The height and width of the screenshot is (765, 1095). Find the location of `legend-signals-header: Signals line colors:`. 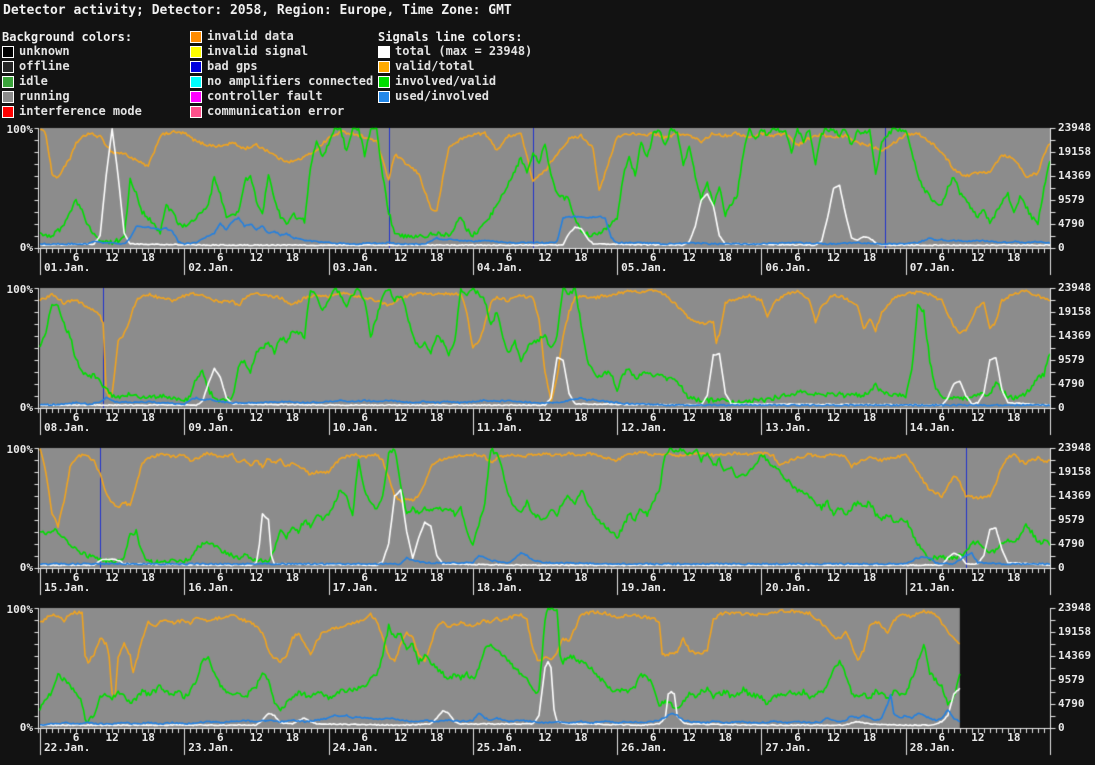

legend-signals-header: Signals line colors: is located at coordinates (450, 37).